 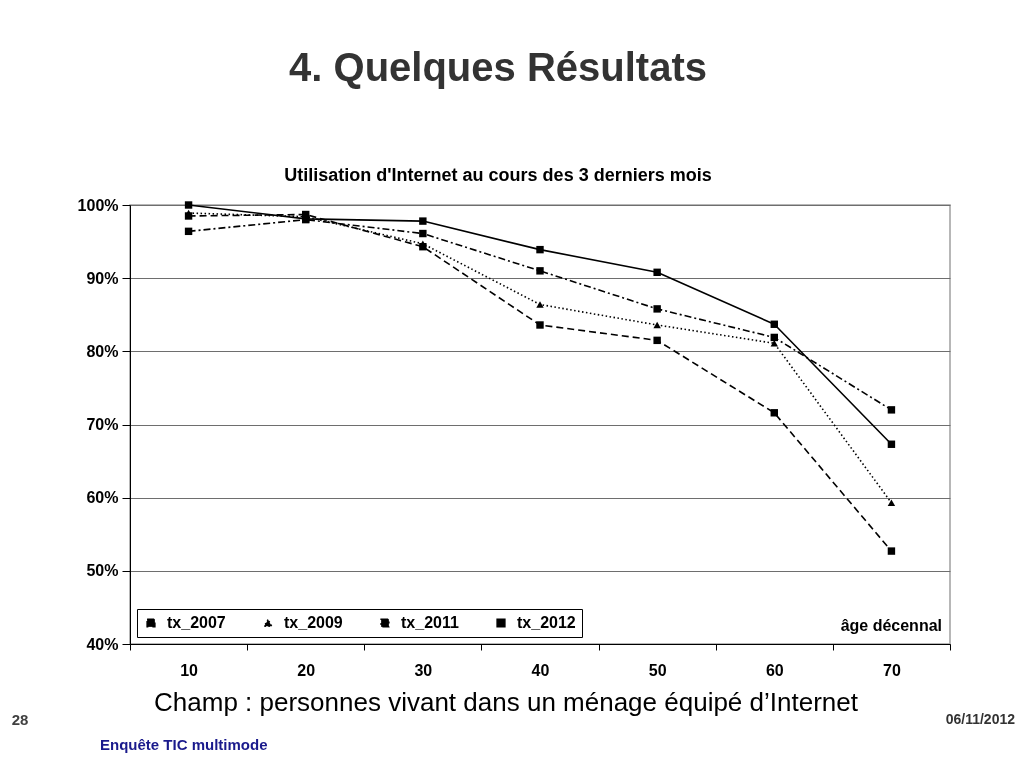 I want to click on legend-label: tx_2007, so click(x=196, y=622).